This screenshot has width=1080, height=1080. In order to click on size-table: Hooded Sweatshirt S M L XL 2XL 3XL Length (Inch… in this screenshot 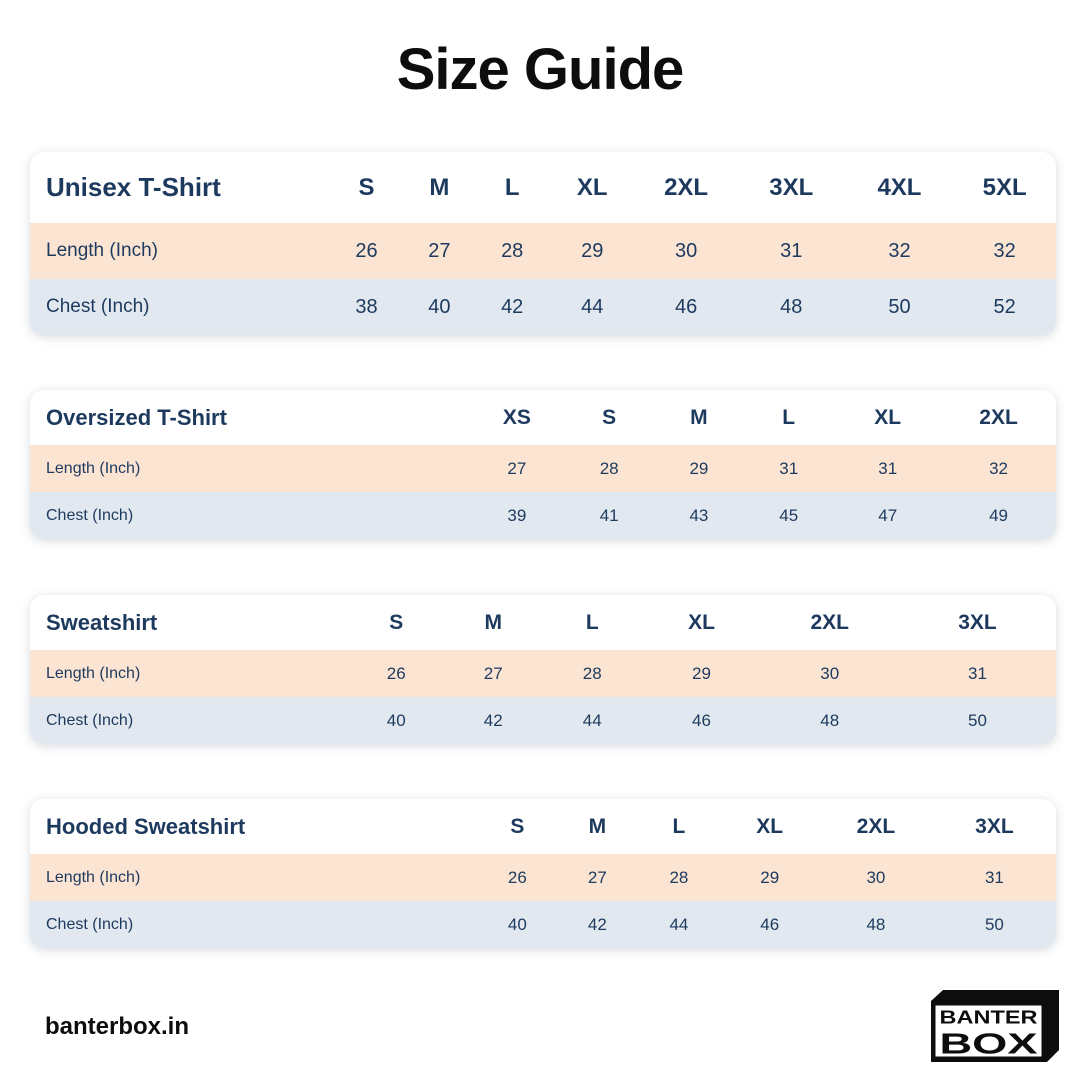, I will do `click(543, 873)`.